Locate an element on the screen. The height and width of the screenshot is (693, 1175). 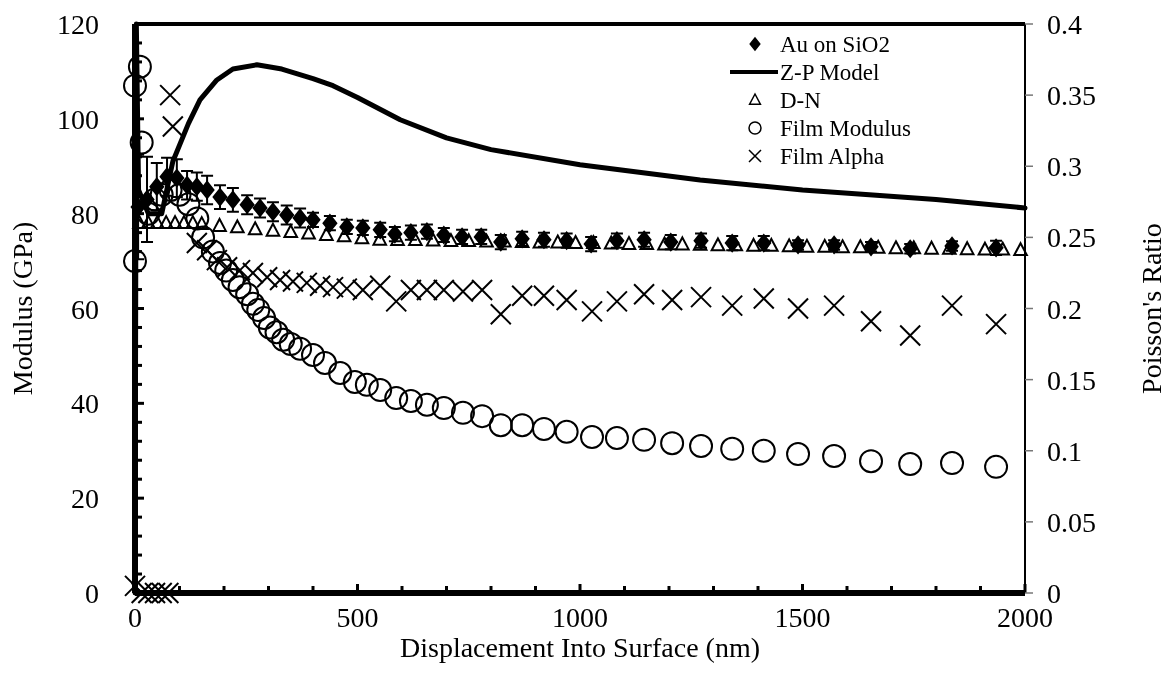
legend-label: Film Modulus is located at coordinates (846, 128).